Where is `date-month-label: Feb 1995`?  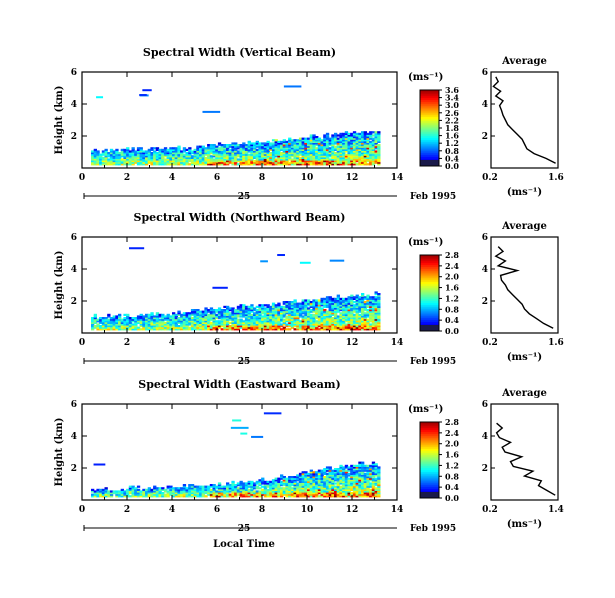 date-month-label: Feb 1995 is located at coordinates (433, 529).